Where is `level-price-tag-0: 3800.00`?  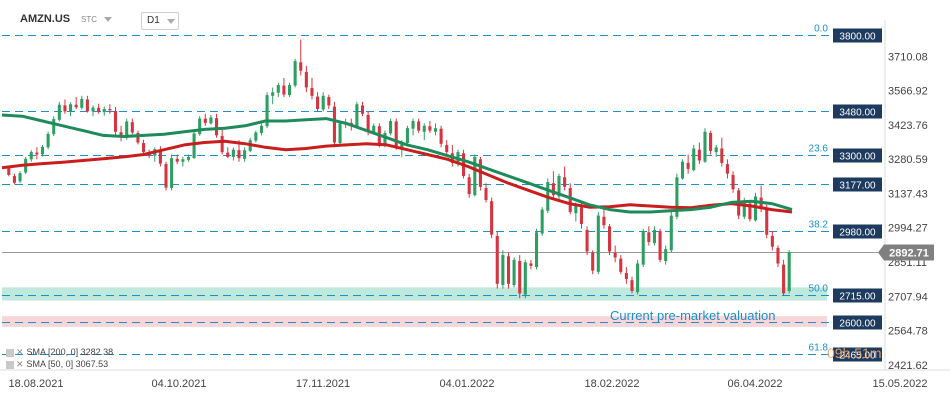 level-price-tag-0: 3800.00 is located at coordinates (857, 35).